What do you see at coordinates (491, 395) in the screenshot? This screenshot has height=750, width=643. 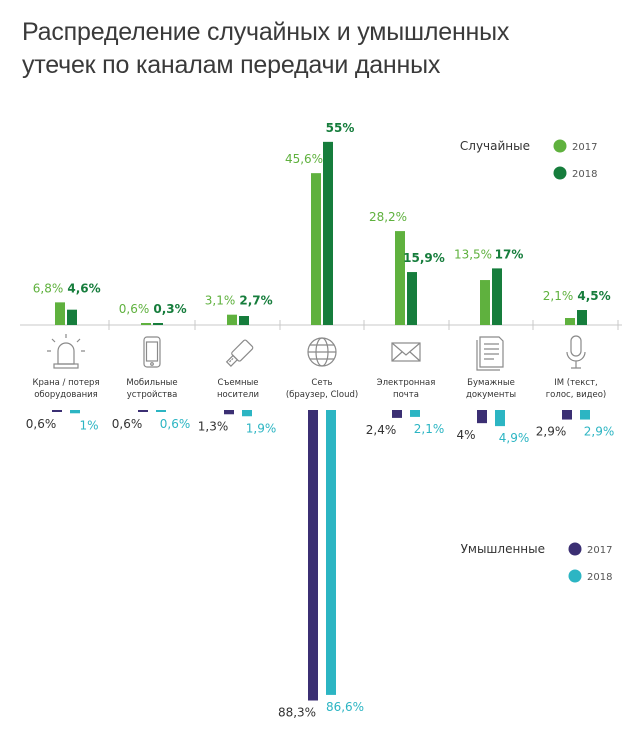 I see `category-label: документы` at bounding box center [491, 395].